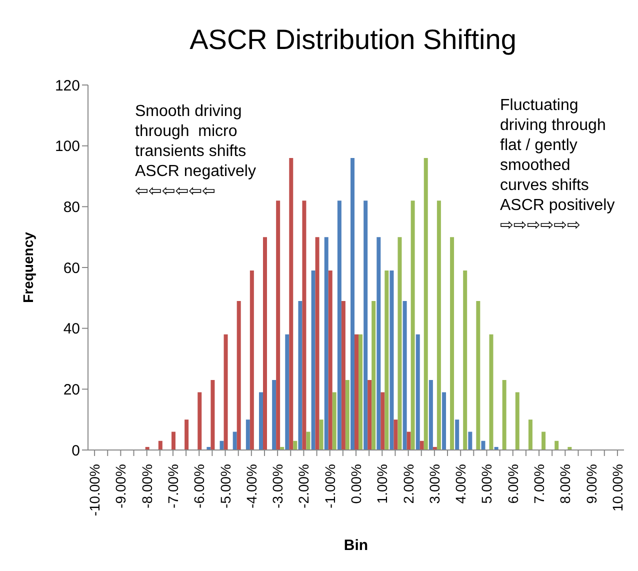 The width and height of the screenshot is (638, 571). Describe the element at coordinates (565, 484) in the screenshot. I see `x-tick-label: 8.00%` at that location.